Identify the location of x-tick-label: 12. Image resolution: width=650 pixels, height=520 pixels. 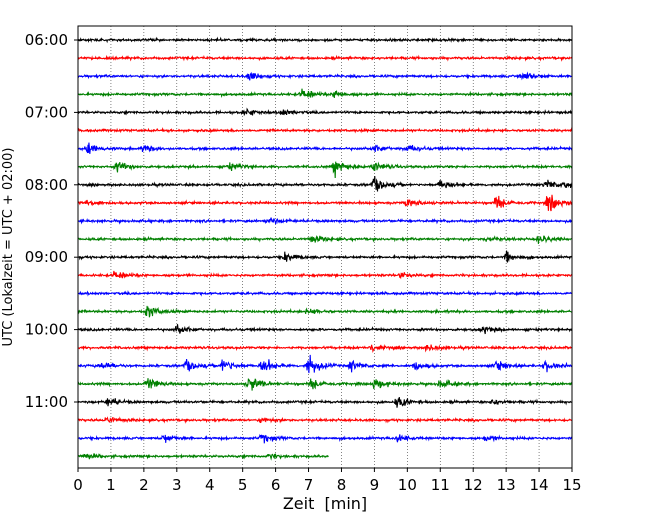
(473, 485).